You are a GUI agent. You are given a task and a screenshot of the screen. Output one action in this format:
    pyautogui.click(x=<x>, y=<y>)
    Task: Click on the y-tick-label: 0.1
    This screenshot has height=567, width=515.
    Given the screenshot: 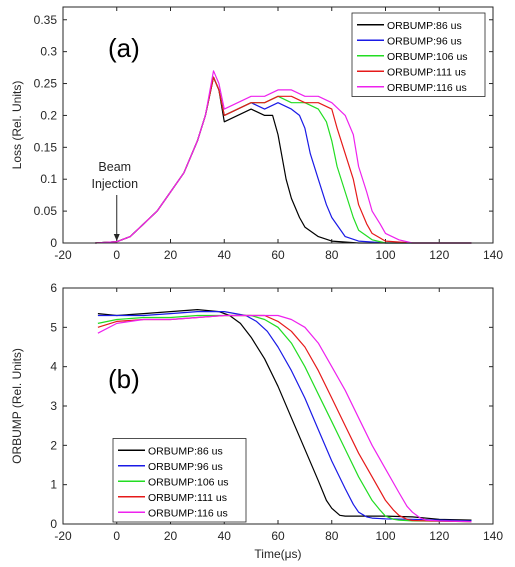 What is the action you would take?
    pyautogui.click(x=48, y=179)
    